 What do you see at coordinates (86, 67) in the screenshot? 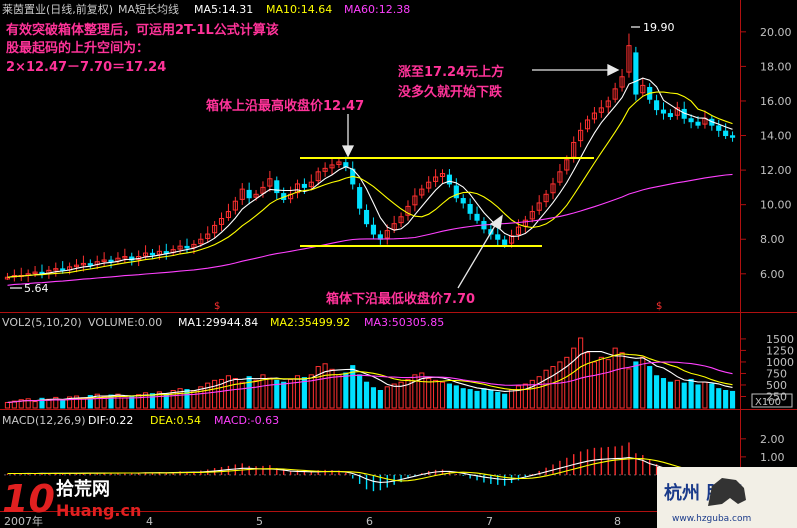
I see `annotation-line-3: 2×12.47－7.70＝17.24` at bounding box center [86, 67].